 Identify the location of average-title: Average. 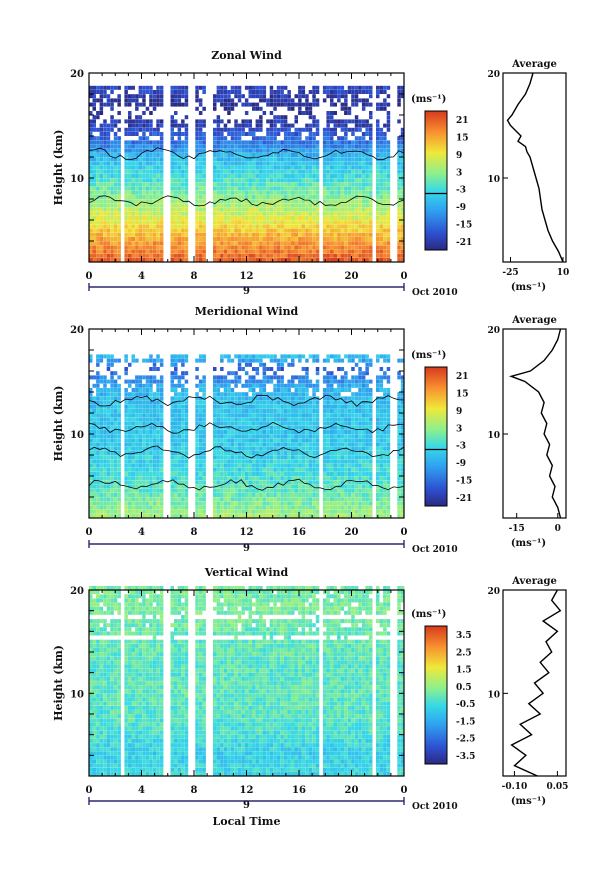
(534, 64).